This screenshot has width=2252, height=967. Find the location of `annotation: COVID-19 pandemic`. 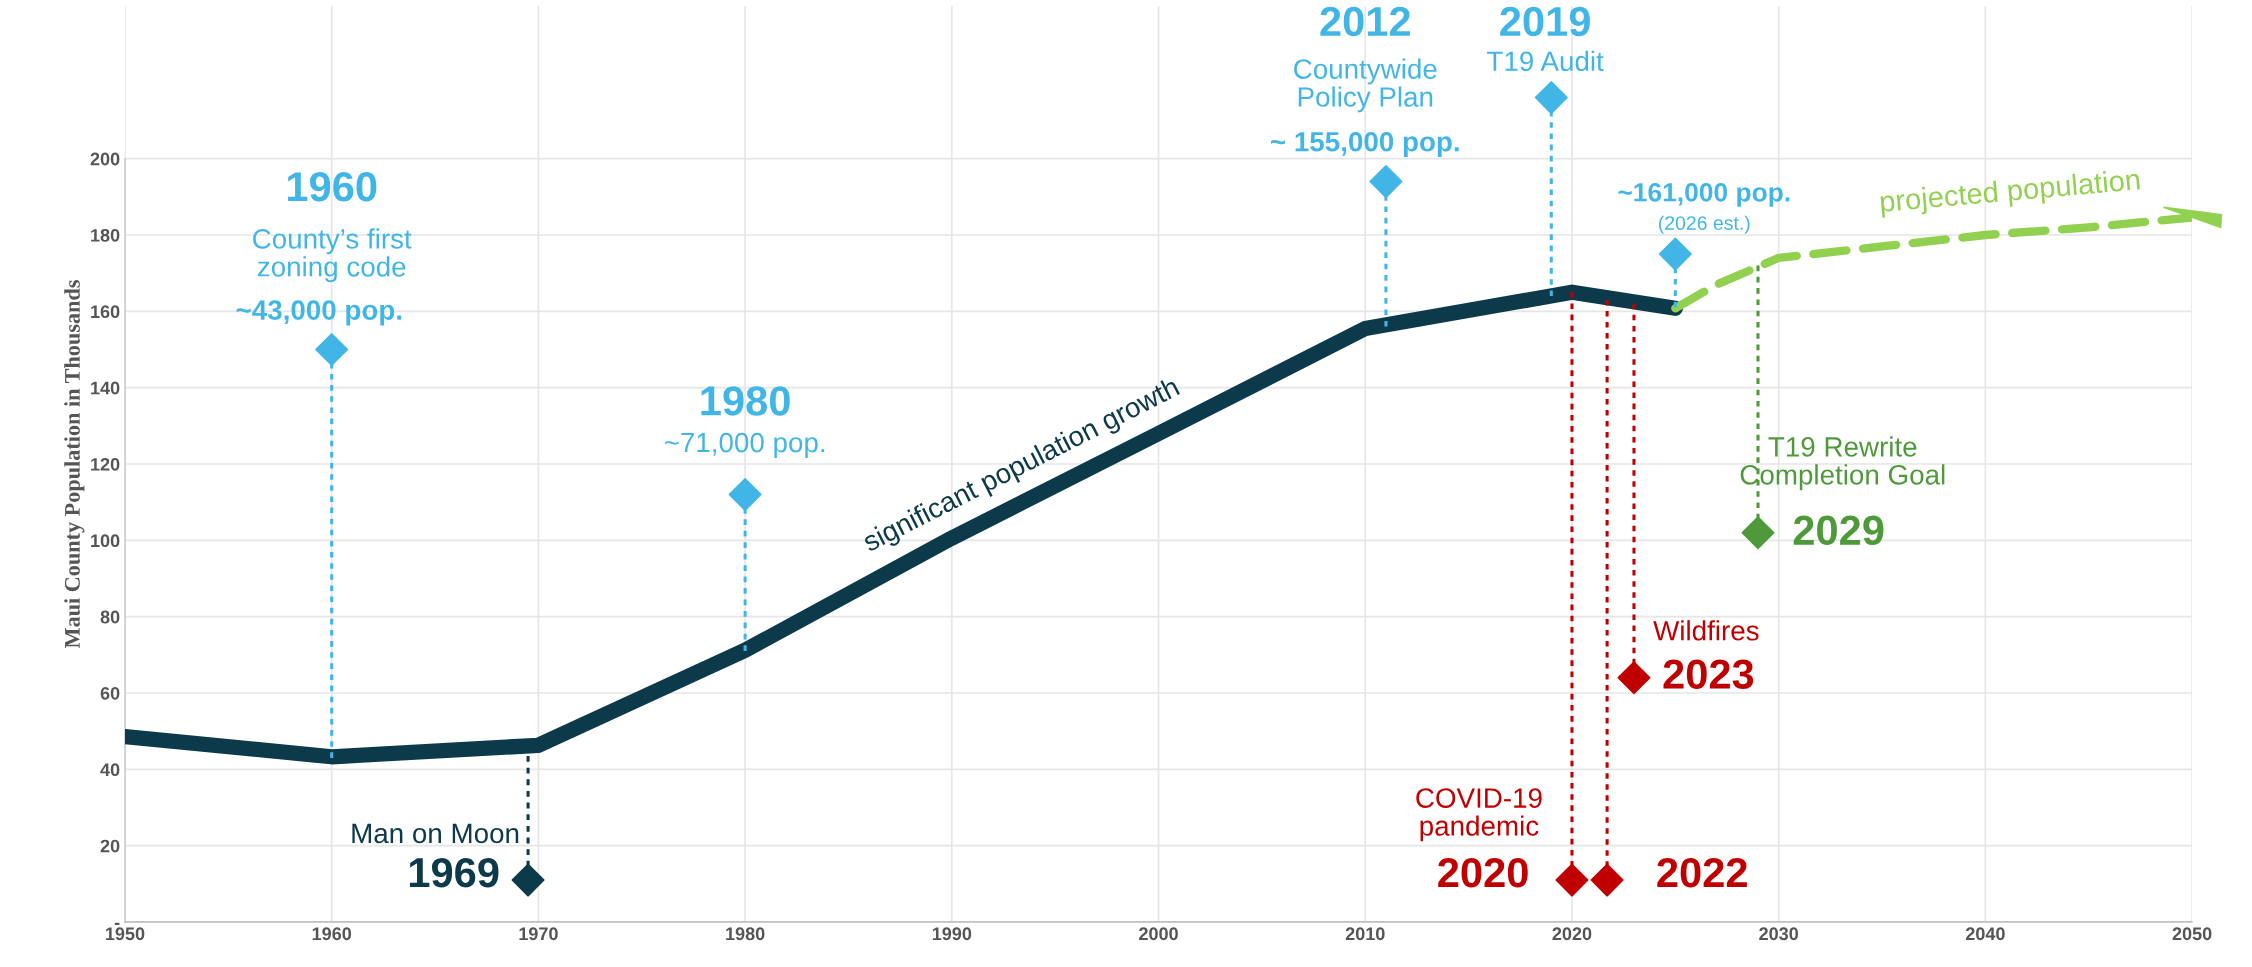

annotation: COVID-19 pandemic is located at coordinates (1479, 815).